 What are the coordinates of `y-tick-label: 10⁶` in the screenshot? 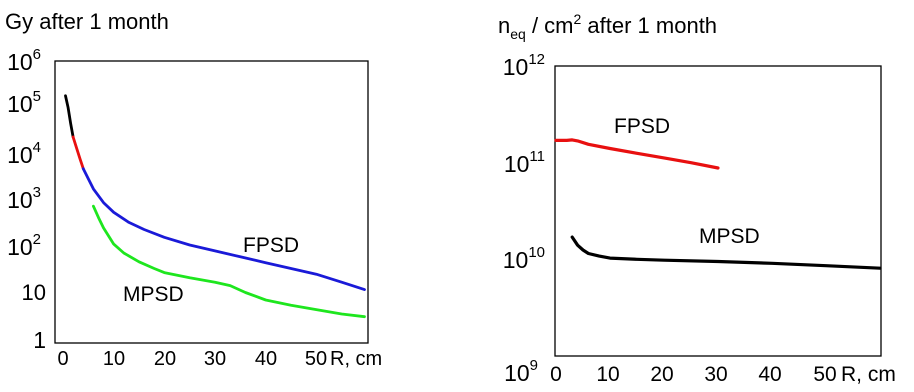 It's located at (24, 60).